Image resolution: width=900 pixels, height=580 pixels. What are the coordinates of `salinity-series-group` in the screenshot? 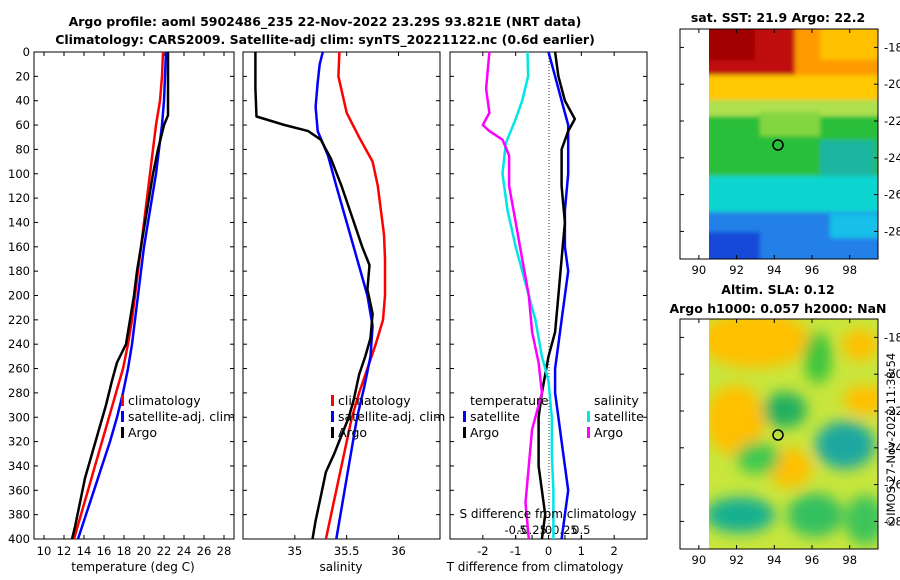 It's located at (320, 295).